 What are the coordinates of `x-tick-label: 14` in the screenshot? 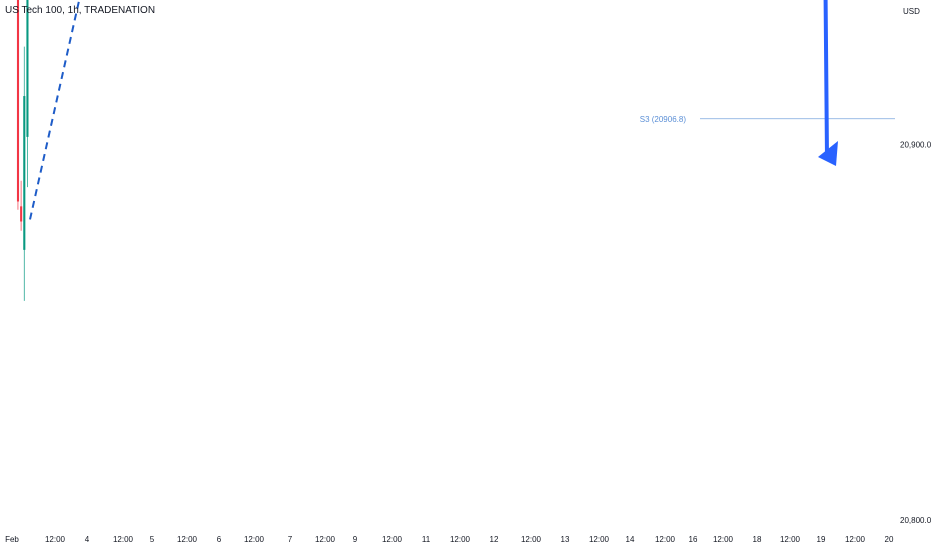 It's located at (630, 539).